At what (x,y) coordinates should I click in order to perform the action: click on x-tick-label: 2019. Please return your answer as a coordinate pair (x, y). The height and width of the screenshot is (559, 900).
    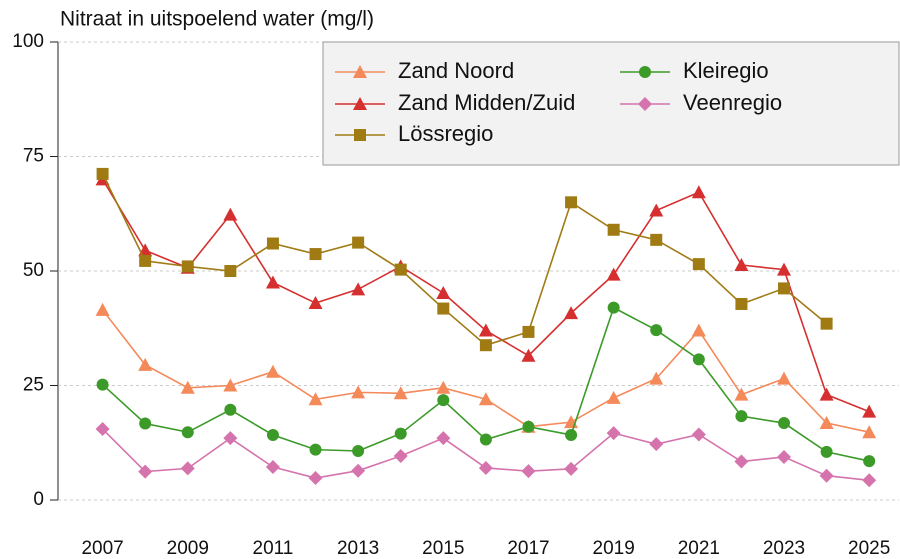
    Looking at the image, I should click on (614, 548).